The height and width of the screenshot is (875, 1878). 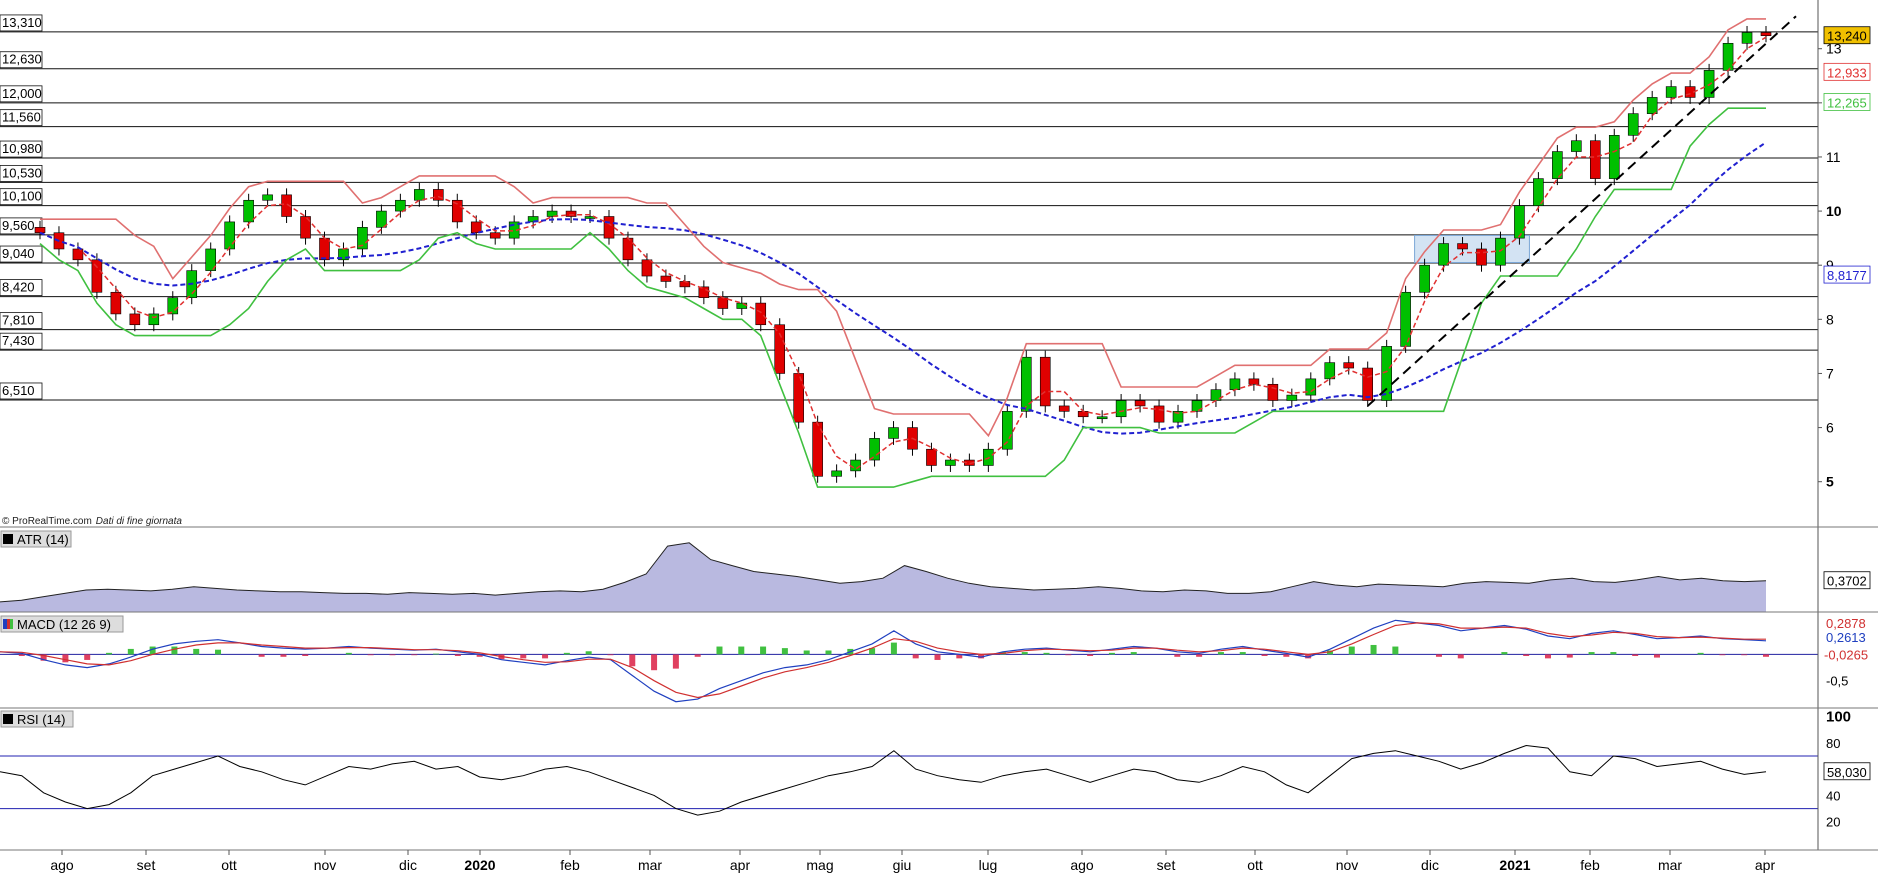 What do you see at coordinates (1833, 157) in the screenshot?
I see `y-tick-label: 11` at bounding box center [1833, 157].